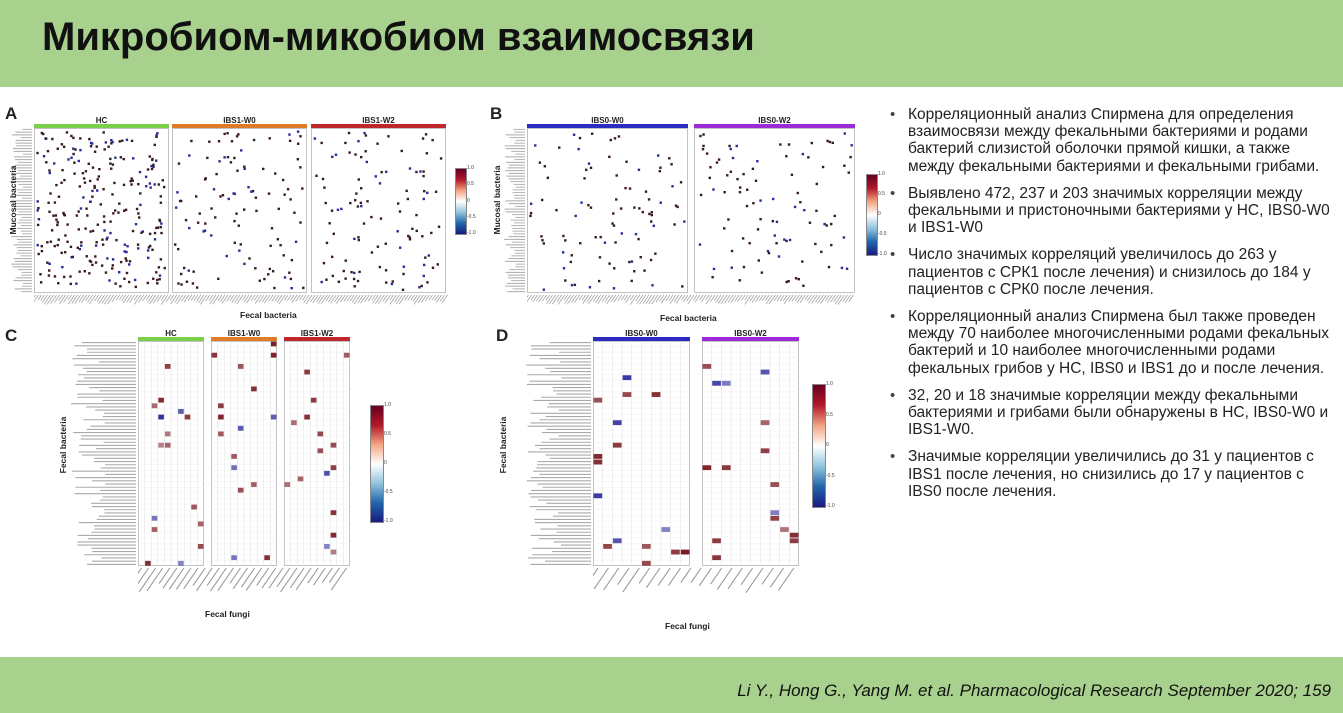 Image resolution: width=1343 pixels, height=713 pixels. What do you see at coordinates (514, 210) in the screenshot?
I see `row-tick-labels` at bounding box center [514, 210].